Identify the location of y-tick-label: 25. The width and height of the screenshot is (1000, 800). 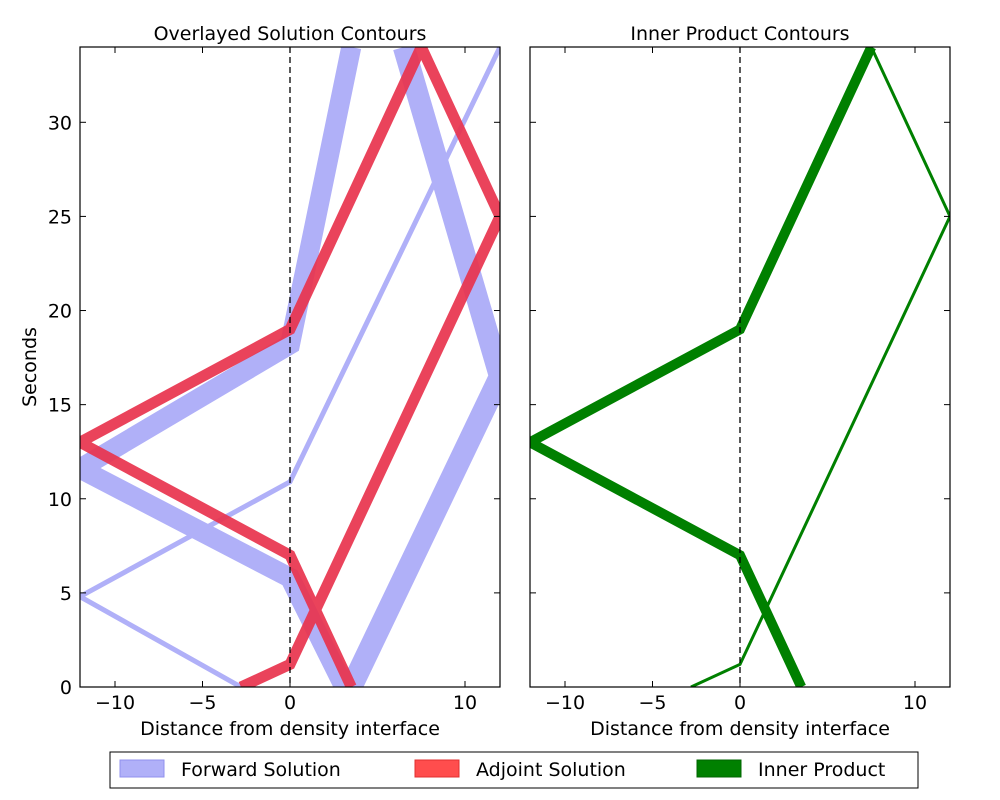
(60, 217).